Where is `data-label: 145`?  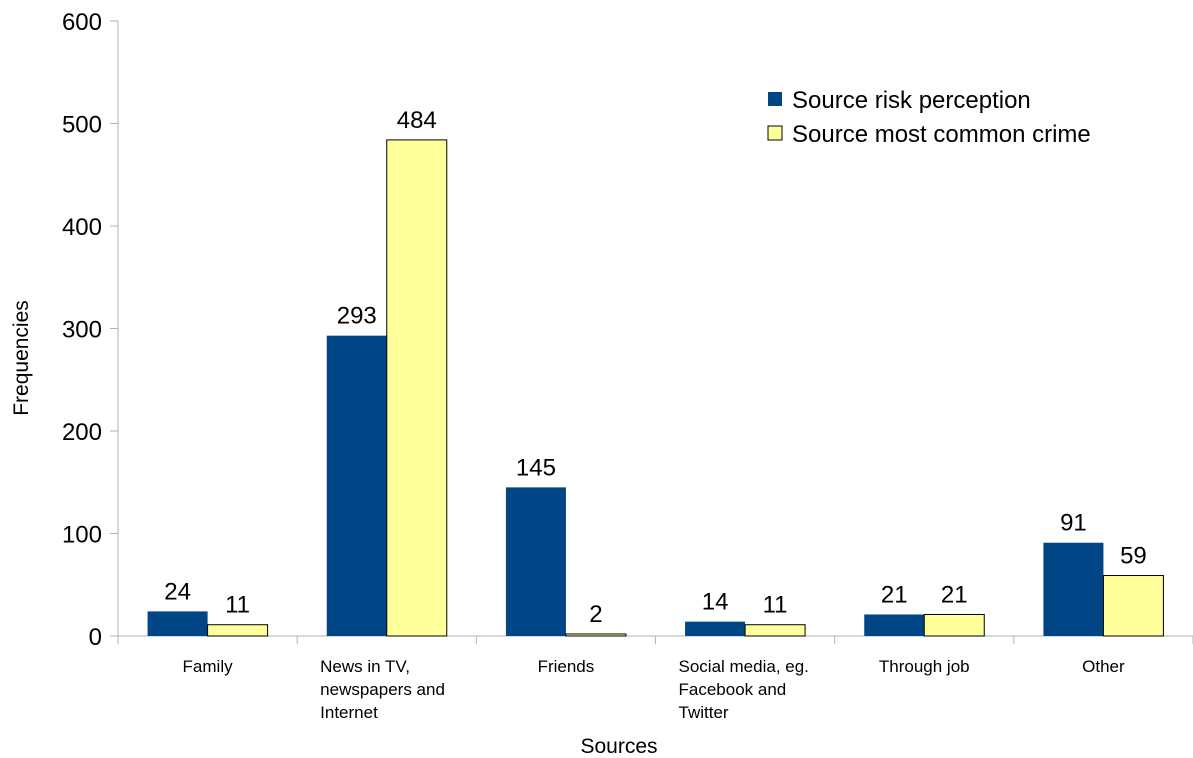 data-label: 145 is located at coordinates (536, 467).